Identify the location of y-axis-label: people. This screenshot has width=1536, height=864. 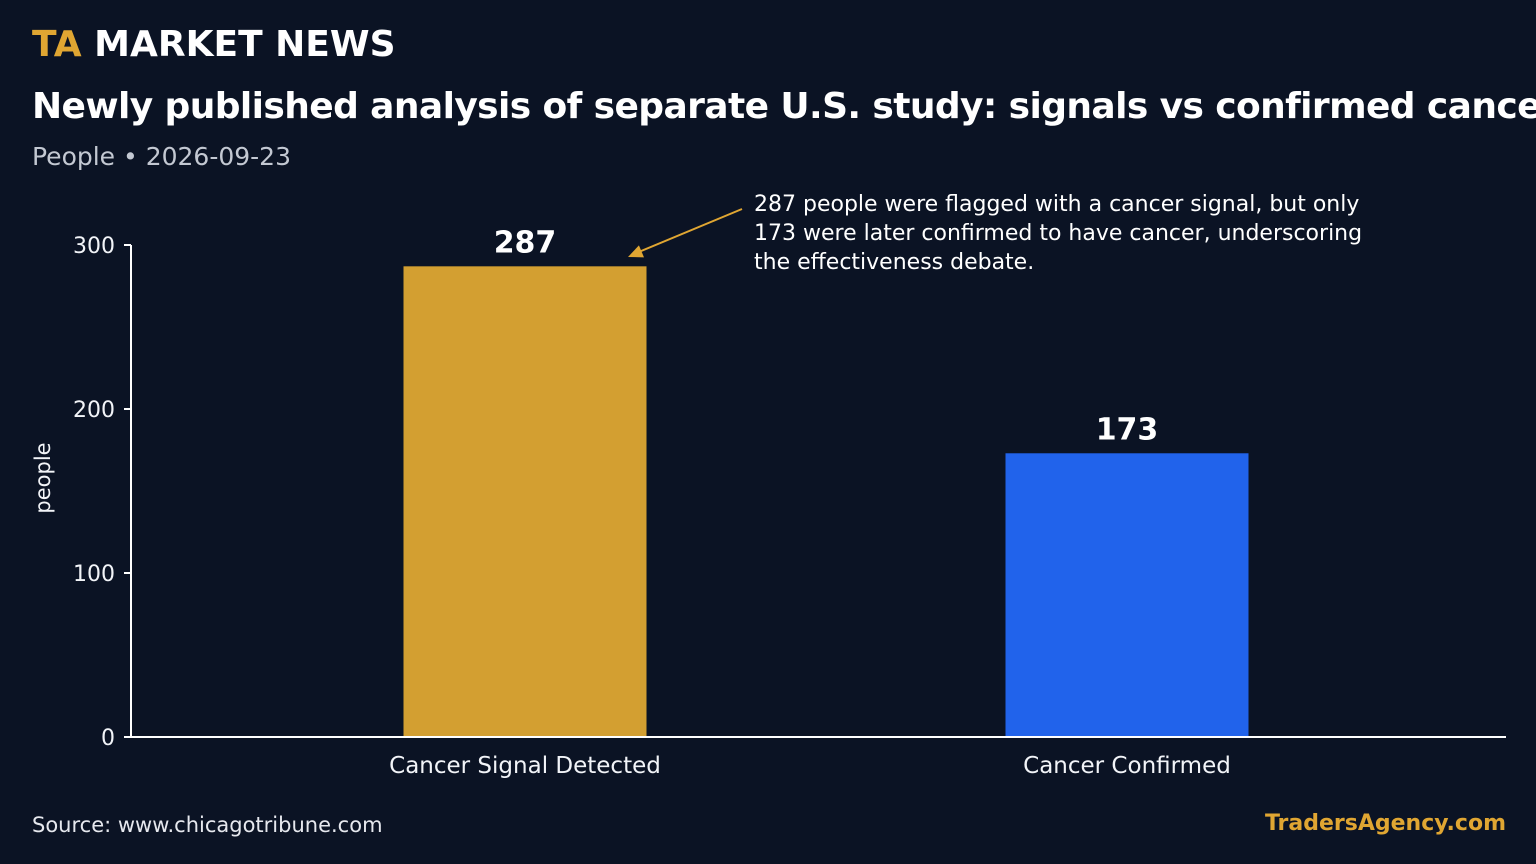
(43, 477).